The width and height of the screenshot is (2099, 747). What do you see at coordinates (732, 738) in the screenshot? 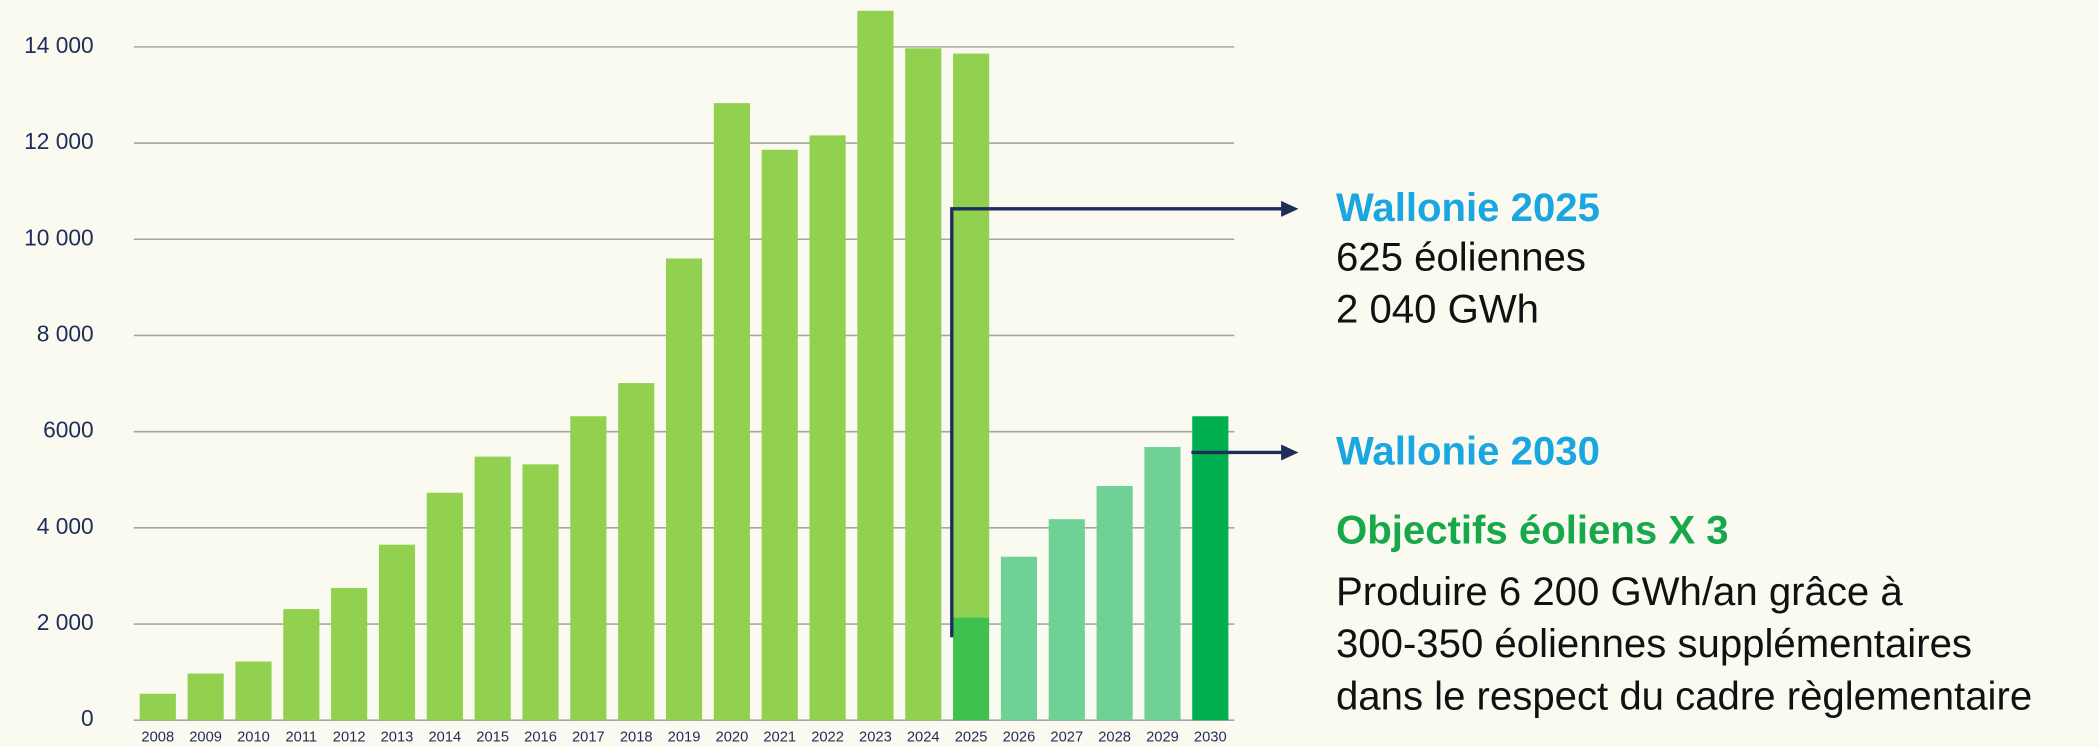
I see `x-tick-label: 2020` at bounding box center [732, 738].